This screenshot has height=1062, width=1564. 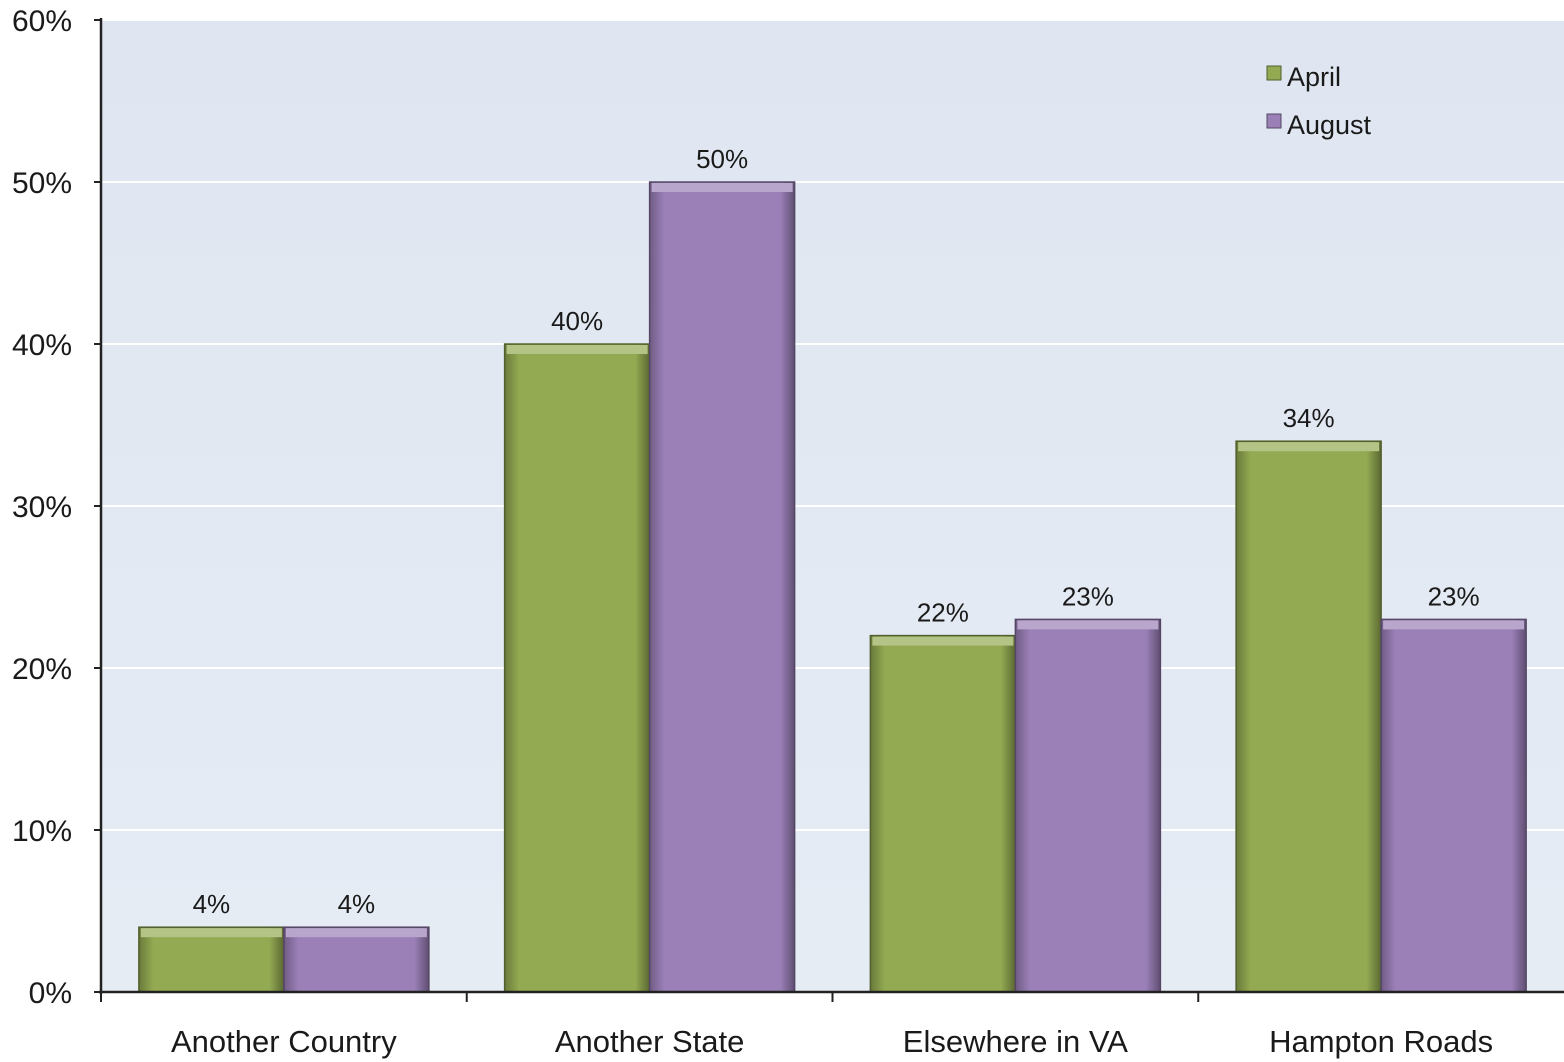 I want to click on y-axis-ticks: 0% 10% 20% 30% 40% 50% 60%, so click(x=56, y=507).